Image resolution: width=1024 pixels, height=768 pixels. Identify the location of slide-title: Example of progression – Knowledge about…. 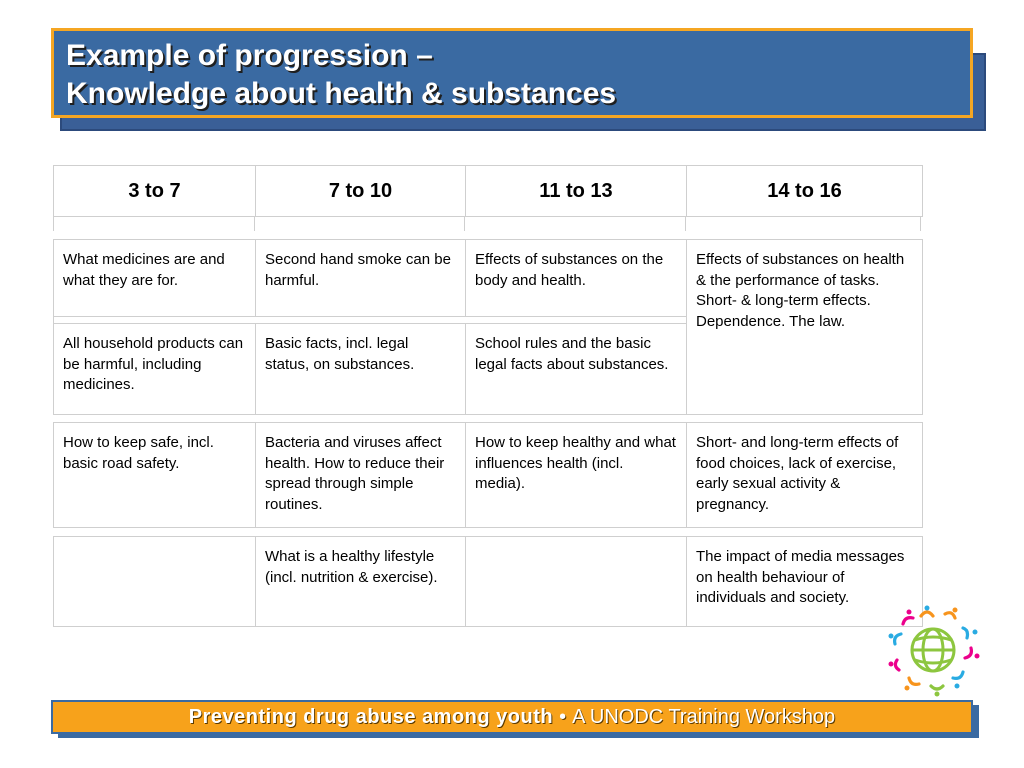
(512, 73).